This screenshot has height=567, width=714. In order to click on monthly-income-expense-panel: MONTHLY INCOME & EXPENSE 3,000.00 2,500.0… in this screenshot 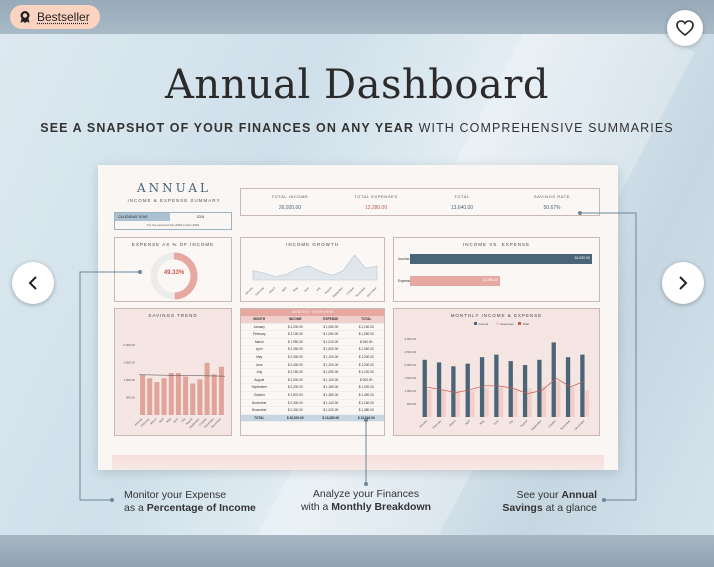, I will do `click(496, 372)`.